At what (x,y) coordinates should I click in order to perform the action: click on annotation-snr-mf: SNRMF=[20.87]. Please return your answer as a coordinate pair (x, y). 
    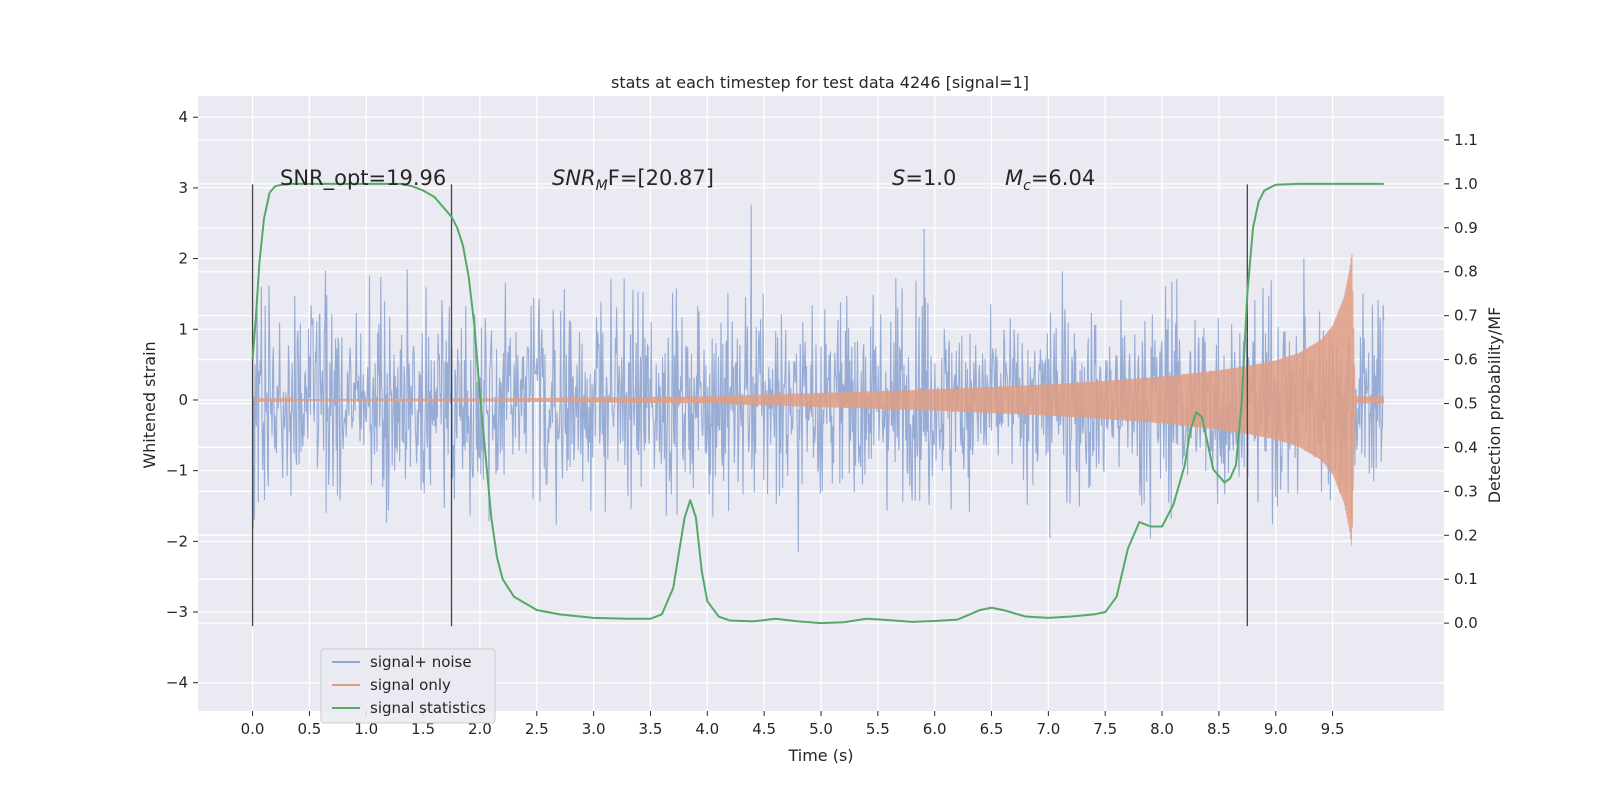
    Looking at the image, I should click on (633, 180).